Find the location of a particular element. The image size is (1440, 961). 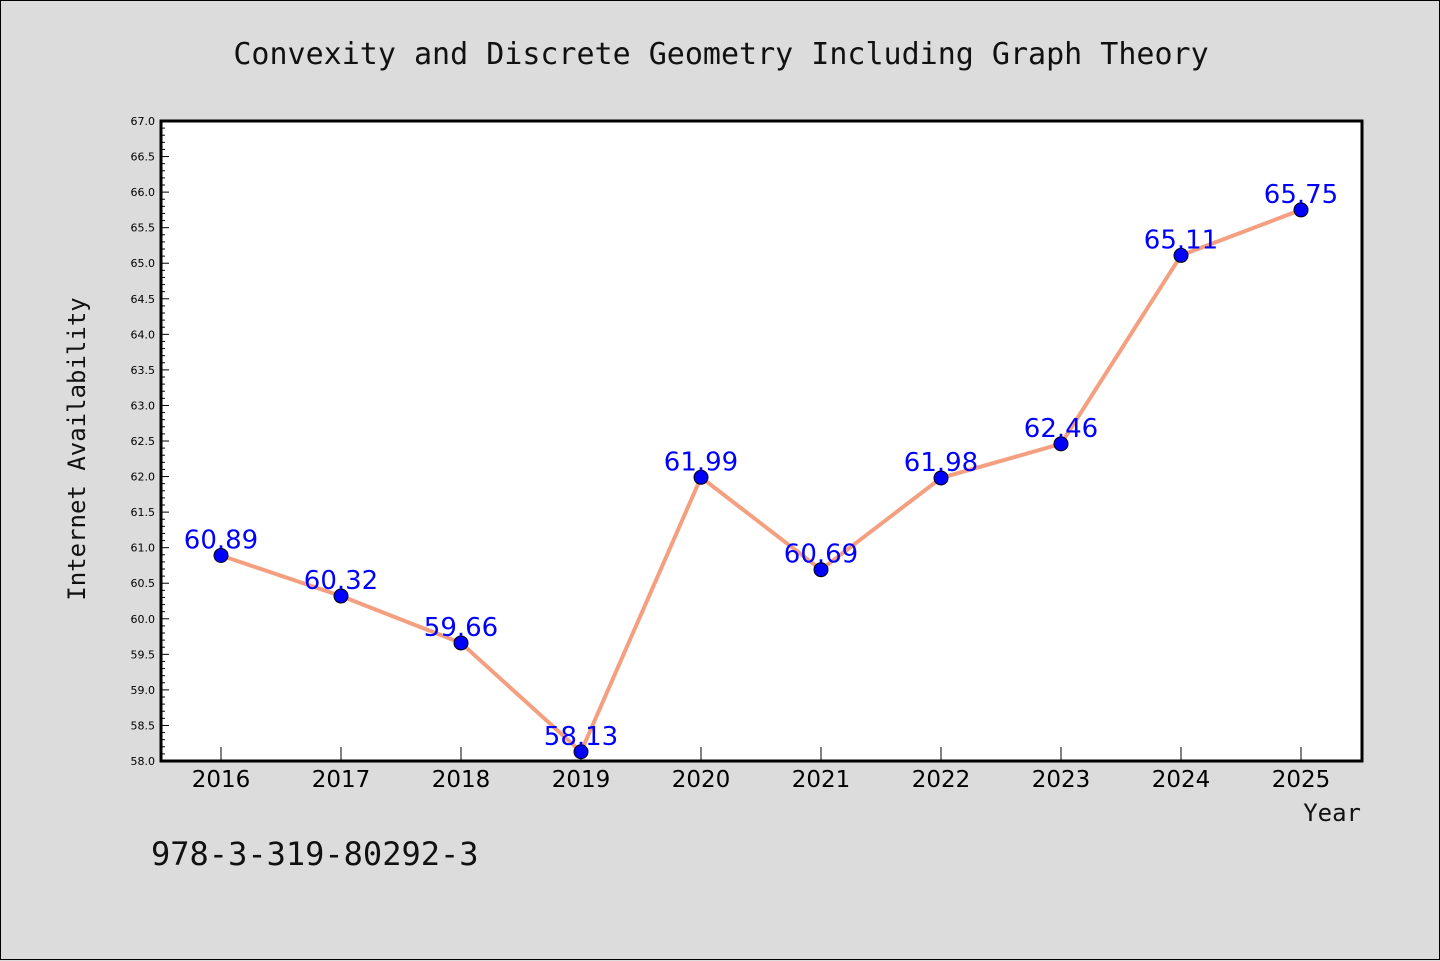

y-tick-label: 60.0 is located at coordinates (143, 619).